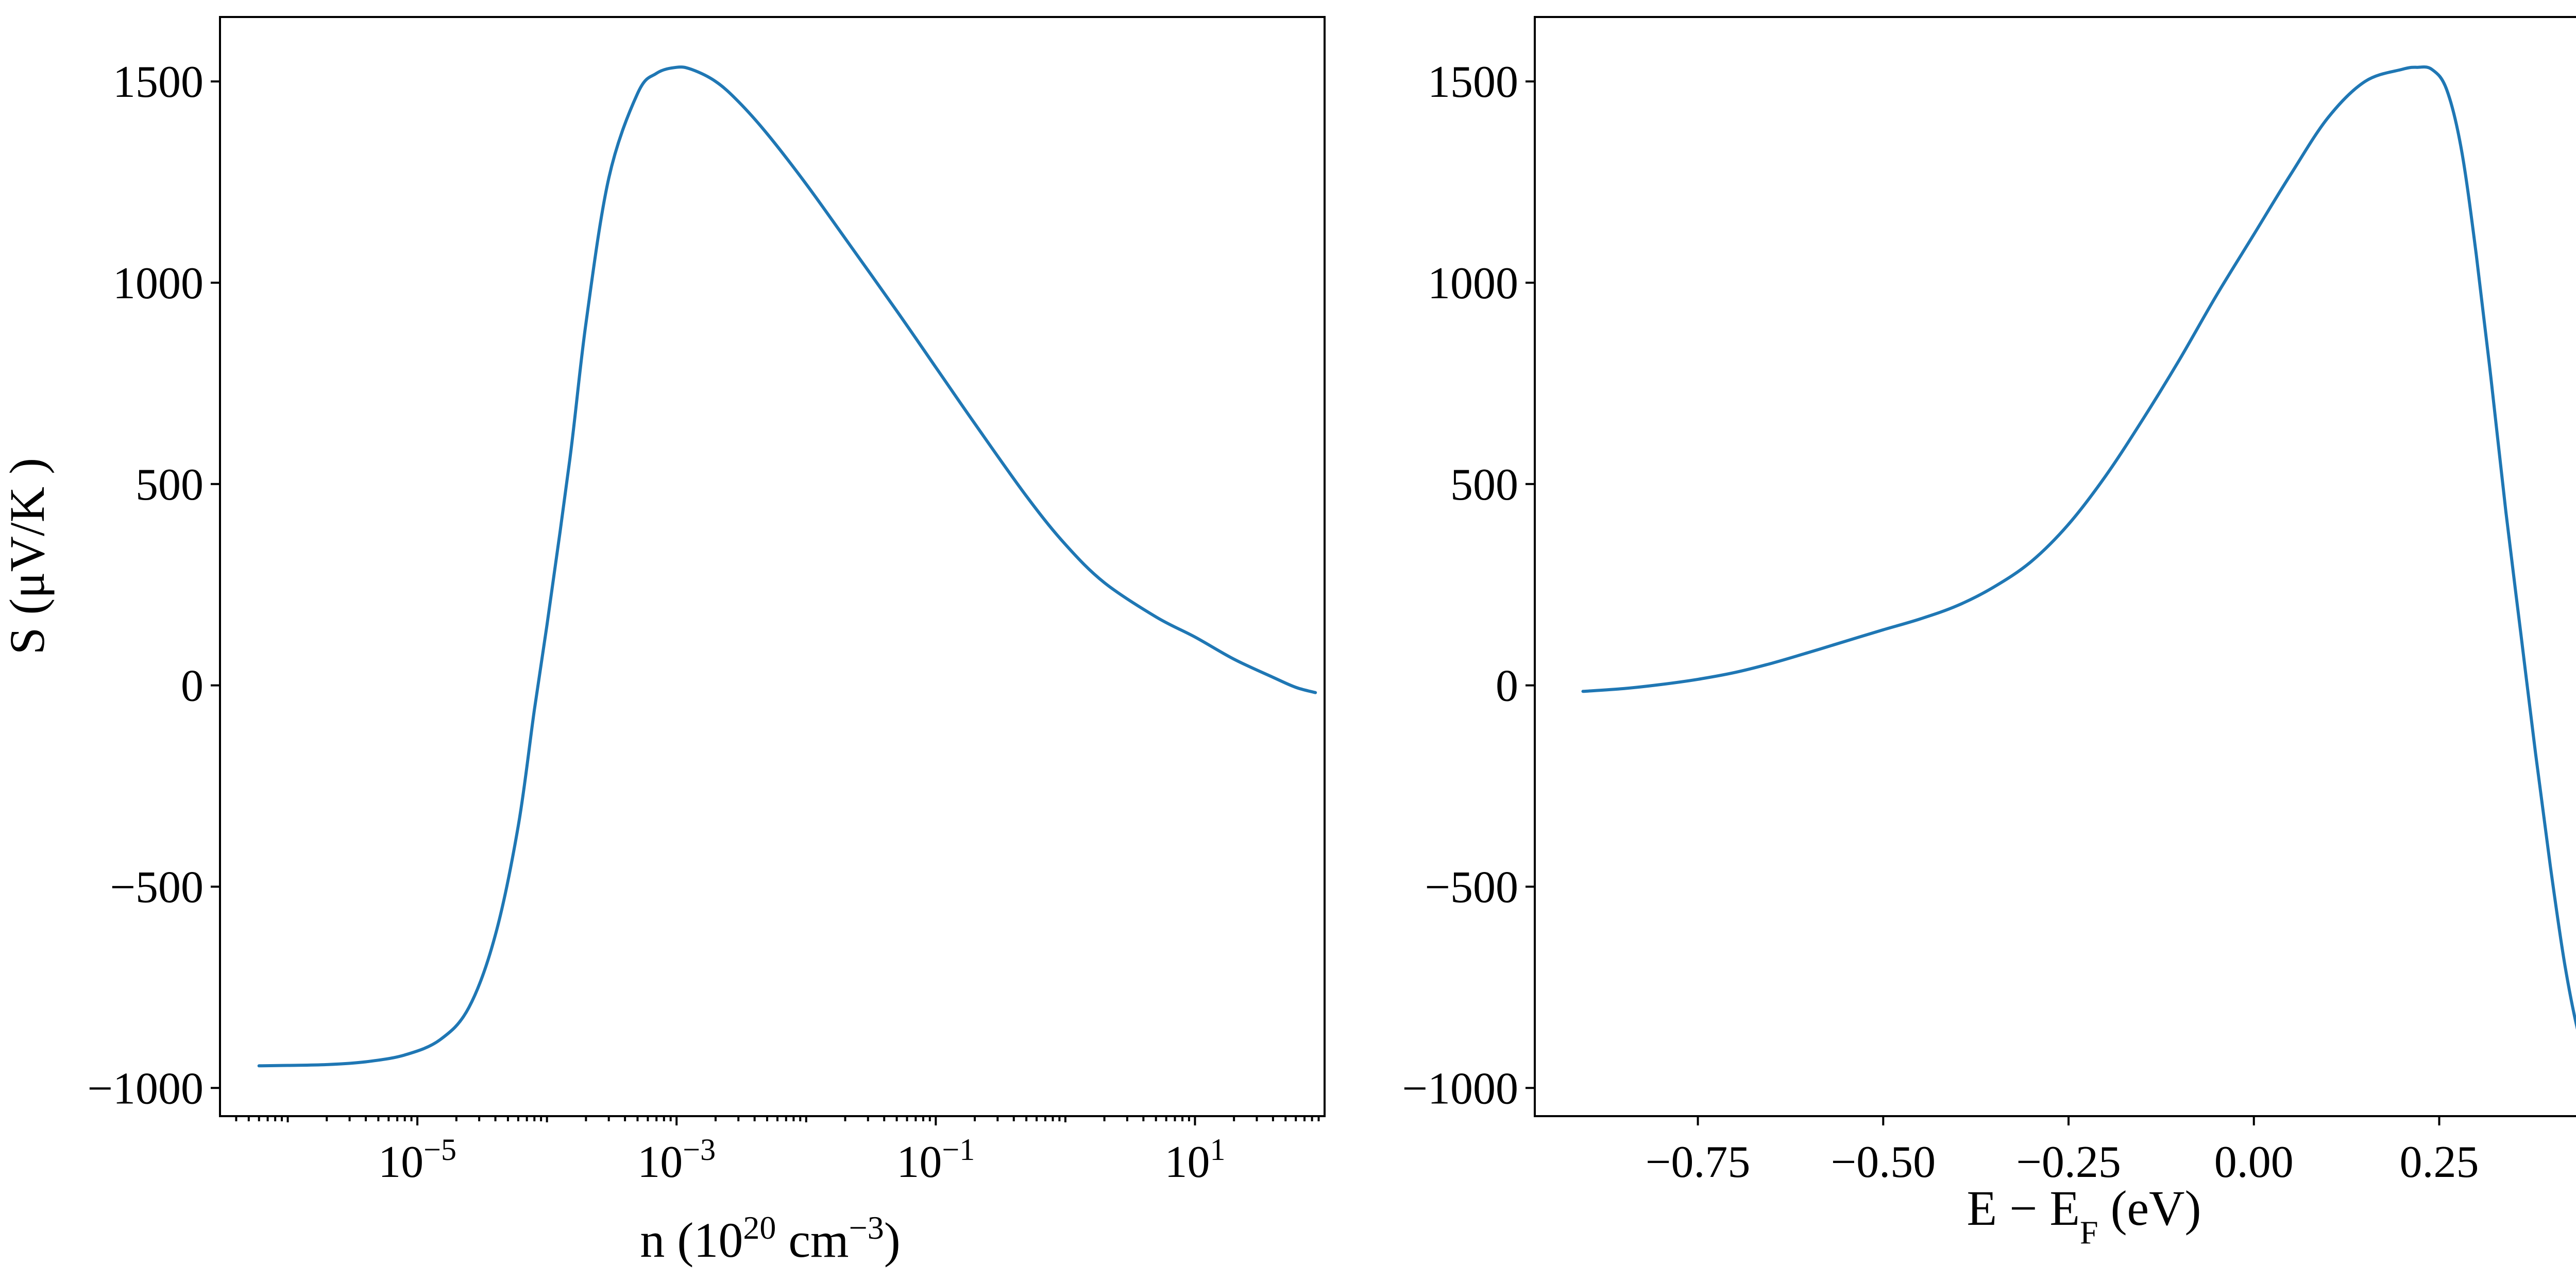 The width and height of the screenshot is (2576, 1282). What do you see at coordinates (145, 1089) in the screenshot?
I see `left-ytick-label: −1000` at bounding box center [145, 1089].